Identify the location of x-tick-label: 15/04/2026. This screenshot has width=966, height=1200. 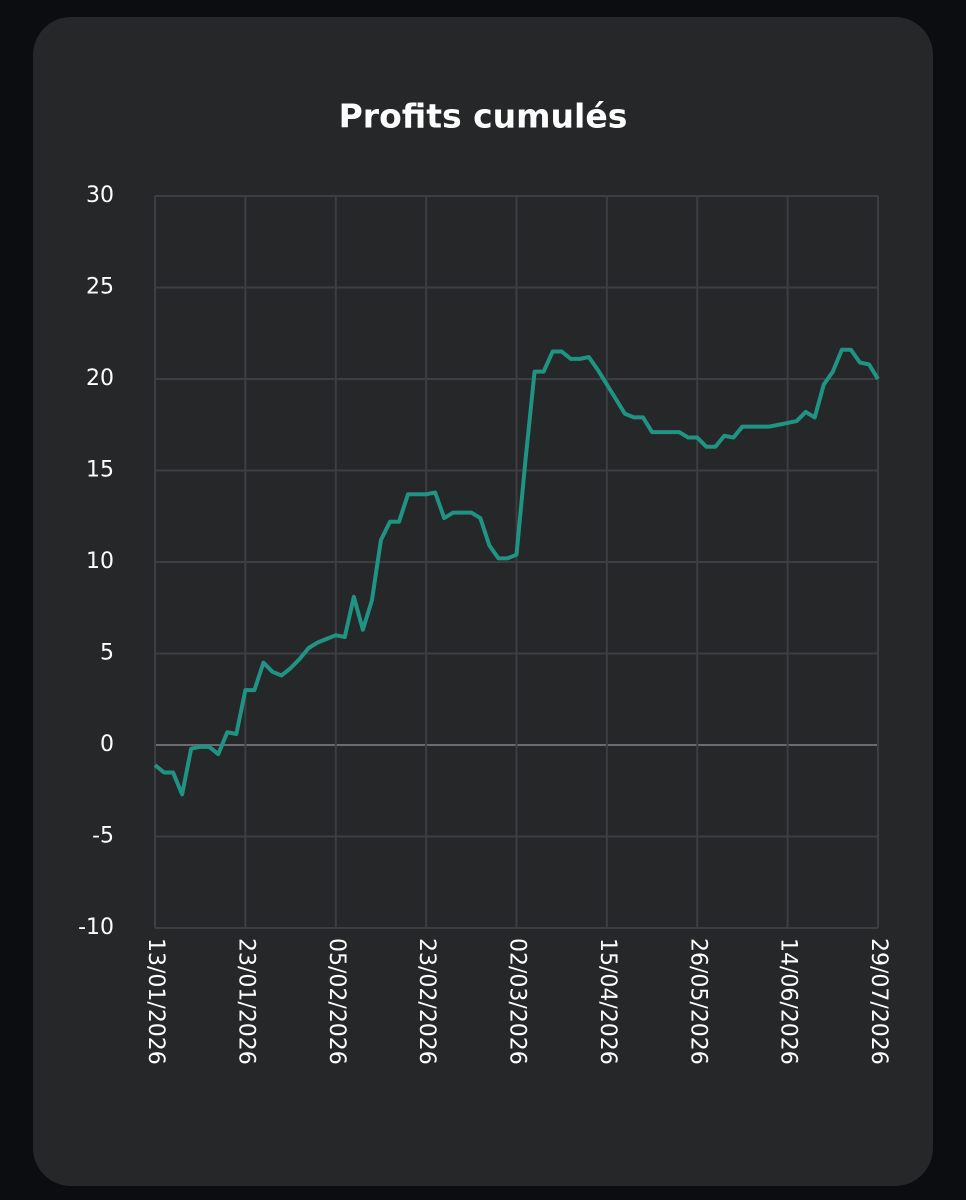
(607, 1001).